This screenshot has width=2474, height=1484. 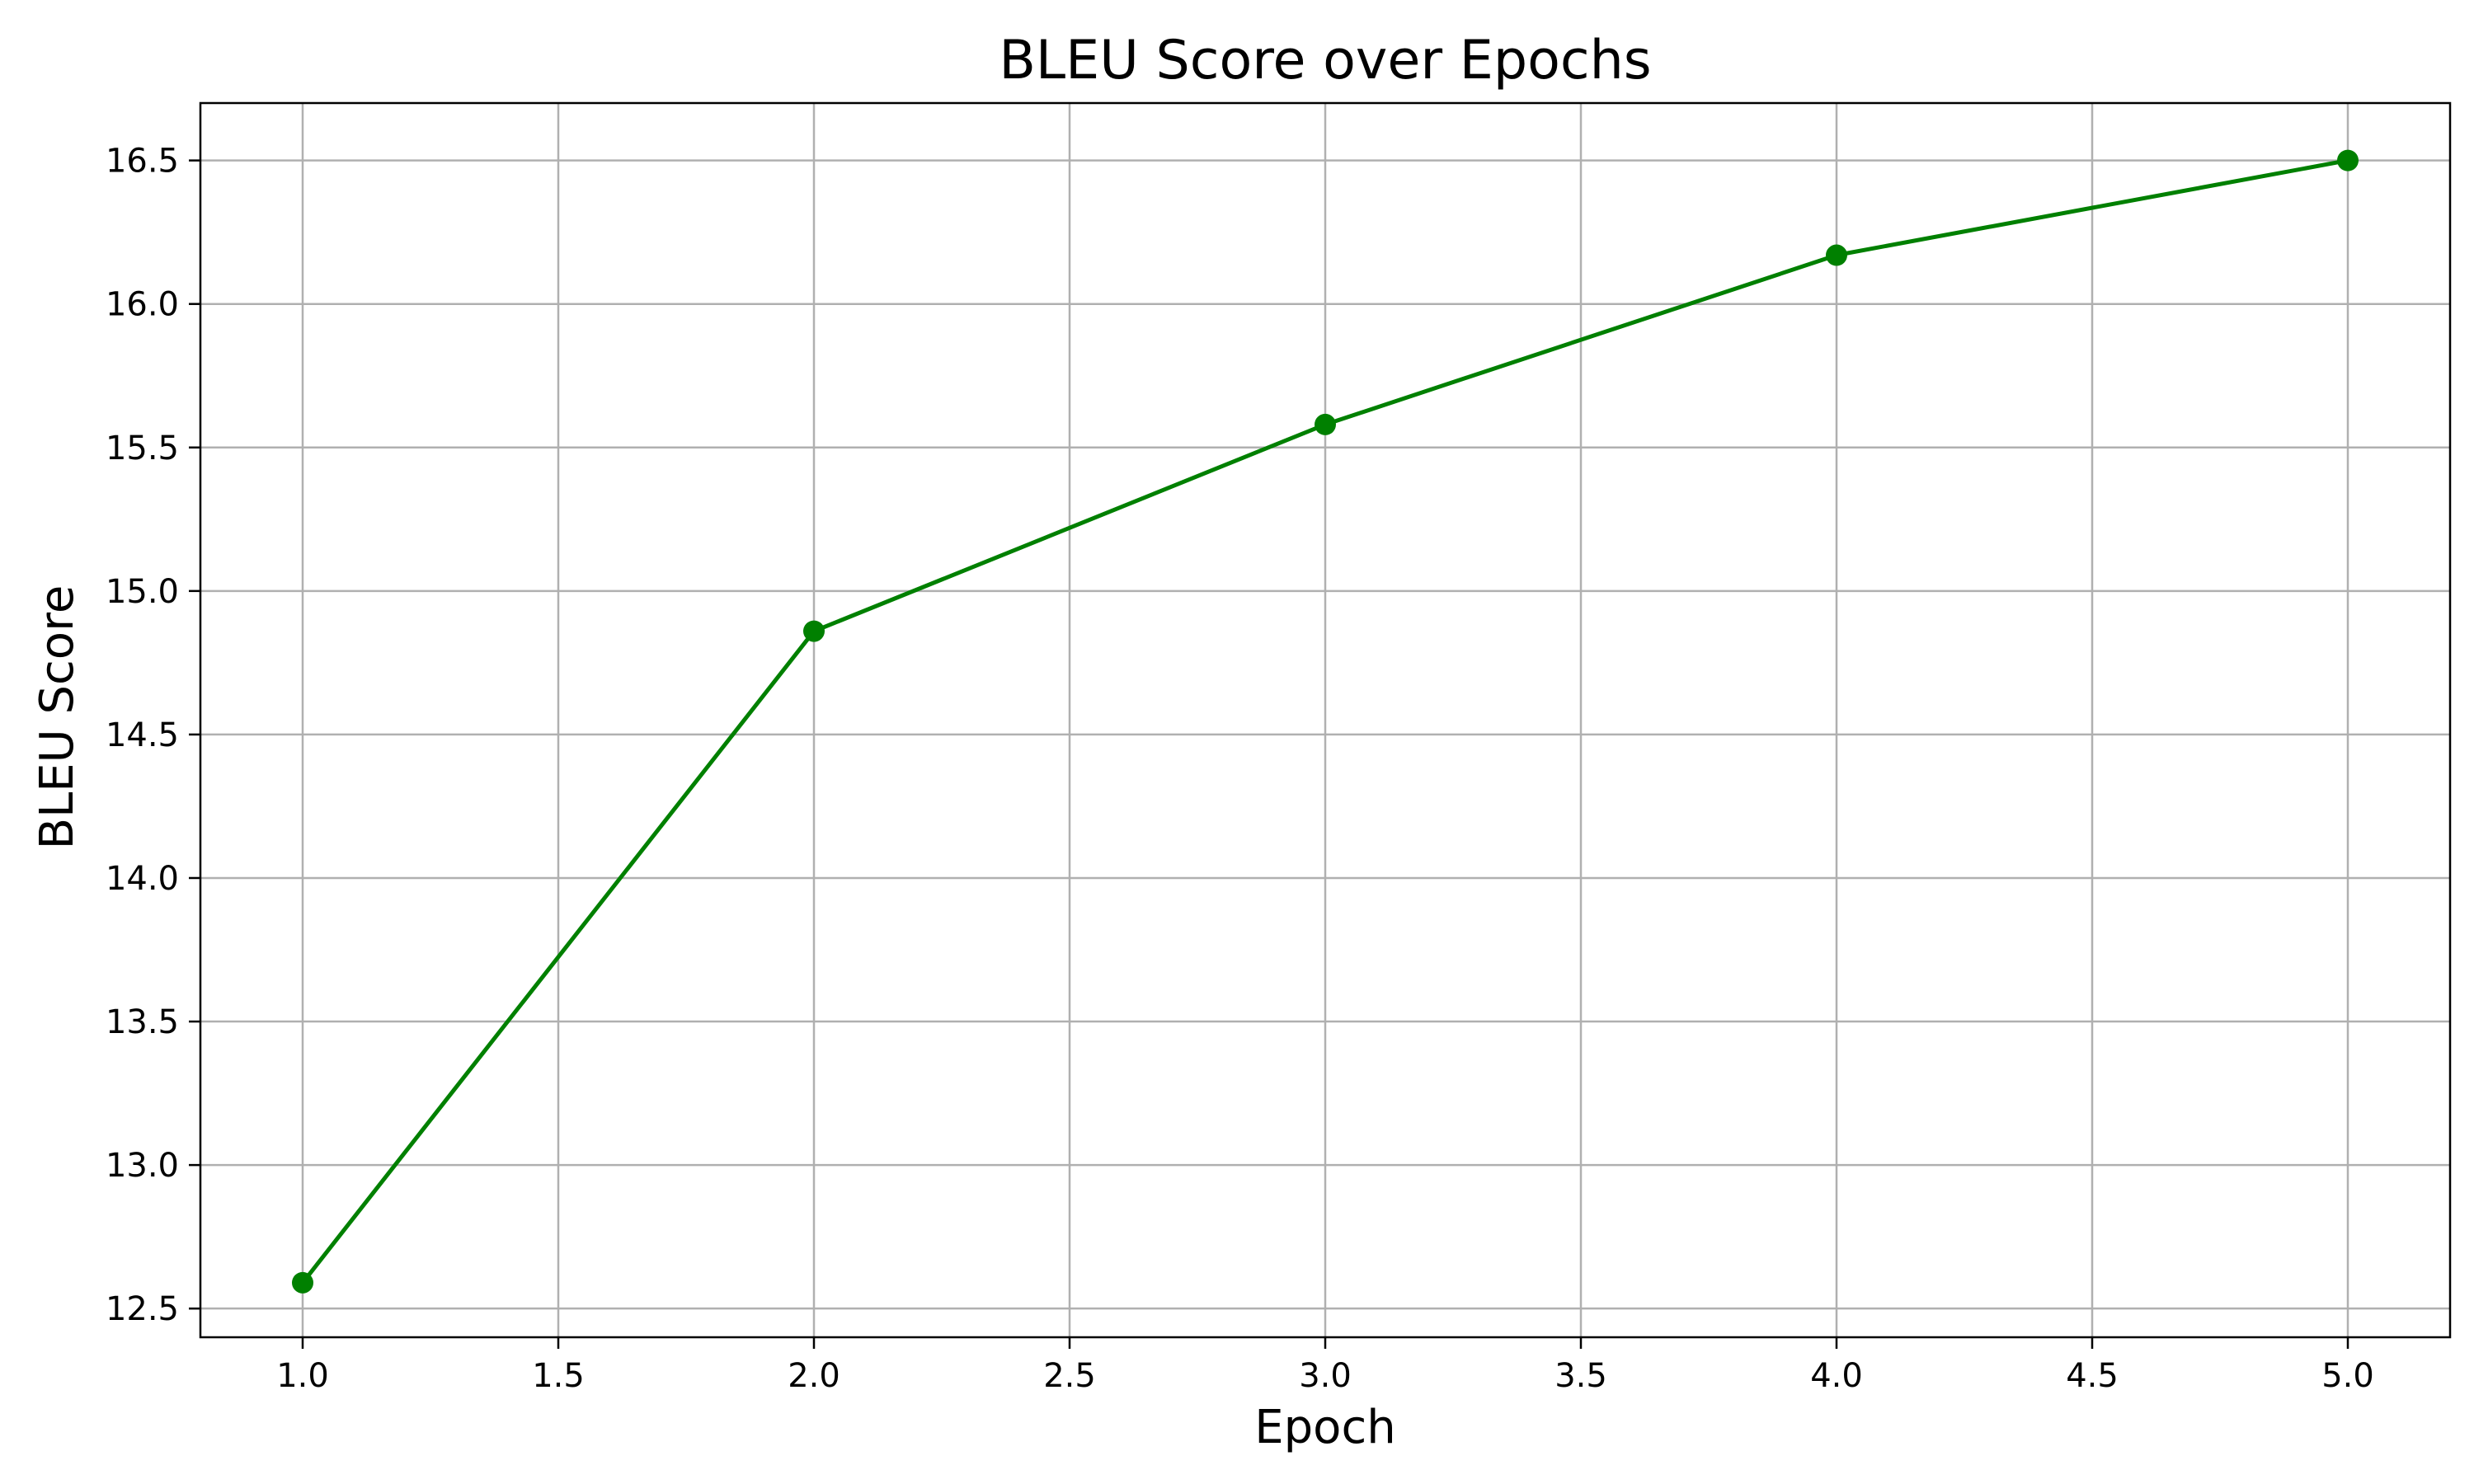 I want to click on x-tick-label: 1.0, so click(x=302, y=1376).